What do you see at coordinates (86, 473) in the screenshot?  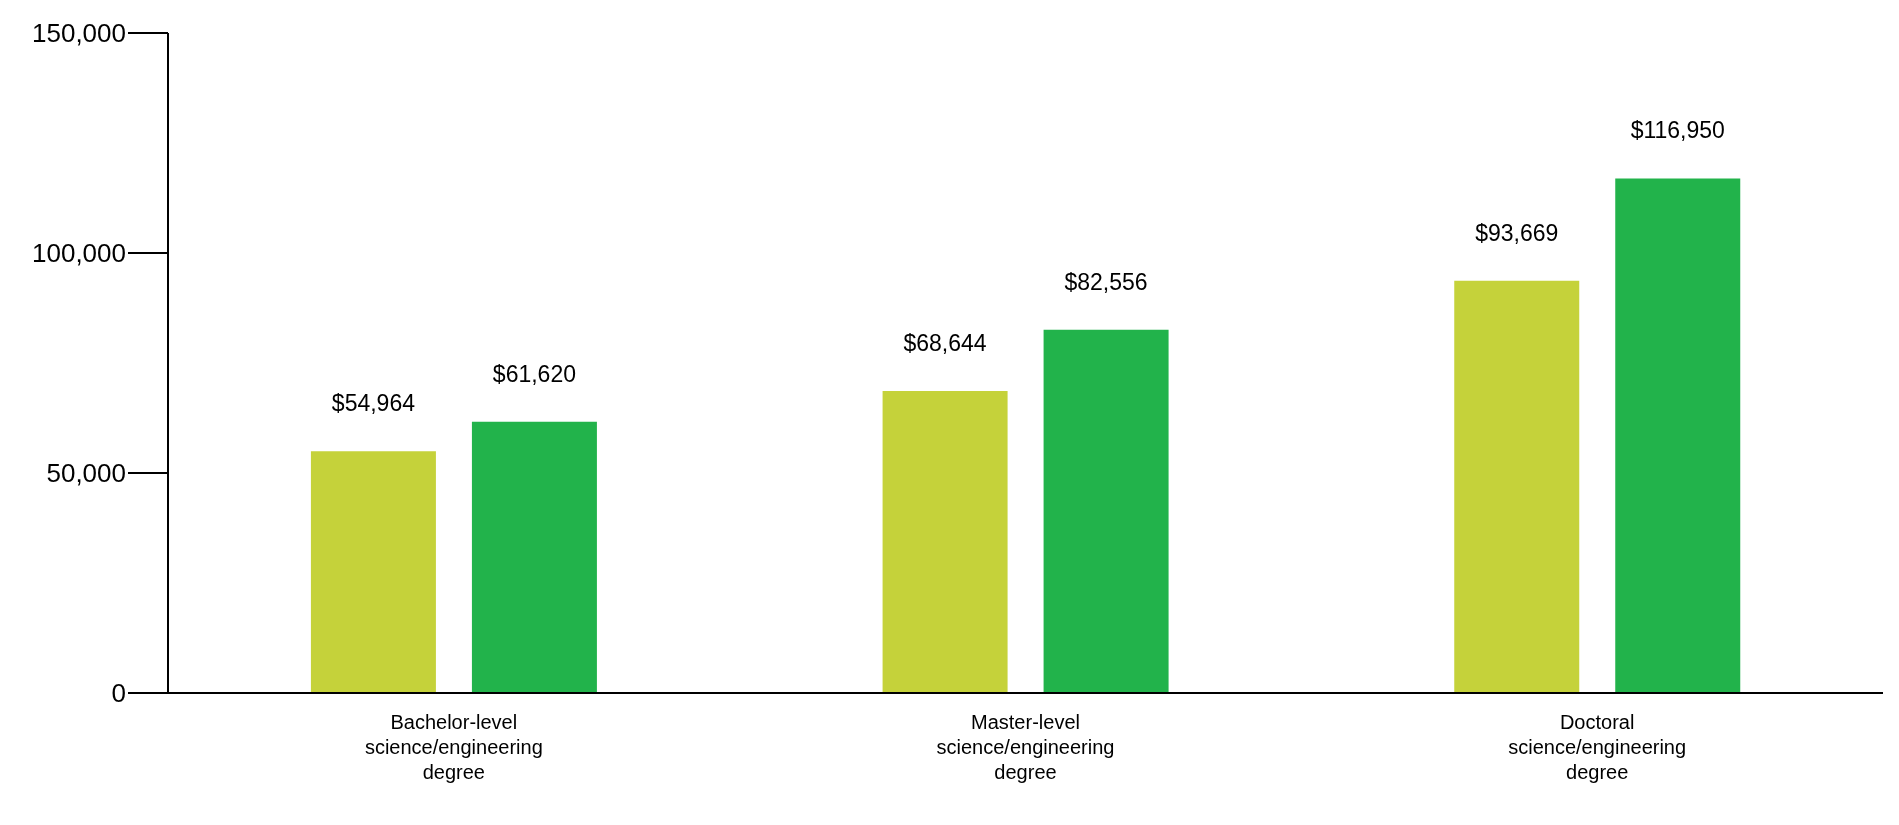 I see `y-tick-label: 50,000` at bounding box center [86, 473].